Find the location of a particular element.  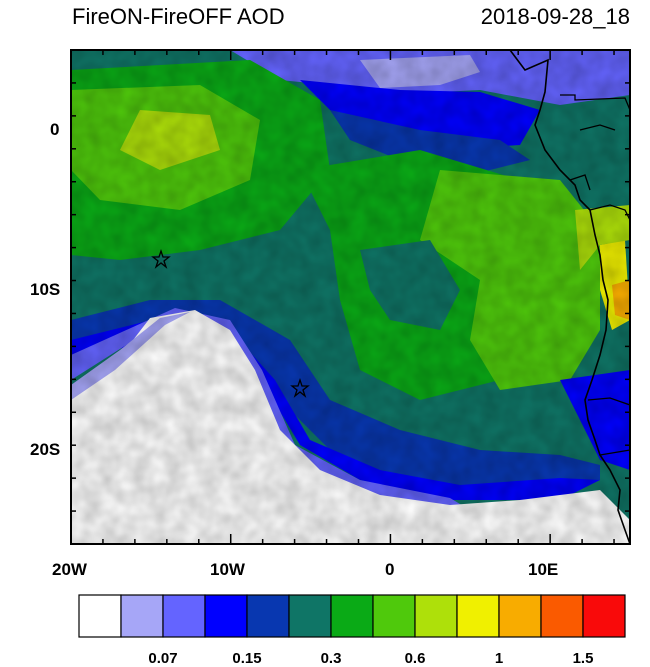

lon-label-20w: 20W is located at coordinates (69, 569).